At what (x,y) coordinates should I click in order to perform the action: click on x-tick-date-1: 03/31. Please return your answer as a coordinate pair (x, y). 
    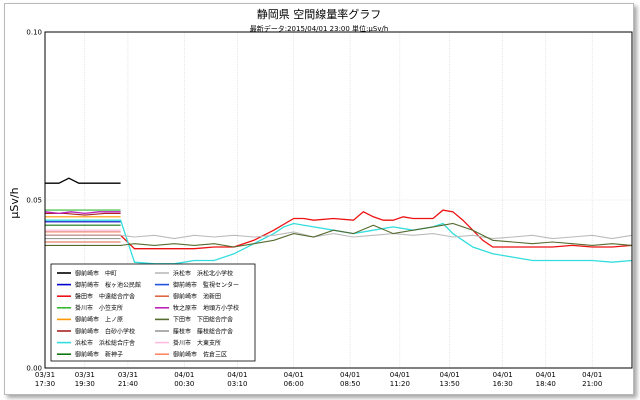
    Looking at the image, I should click on (85, 375).